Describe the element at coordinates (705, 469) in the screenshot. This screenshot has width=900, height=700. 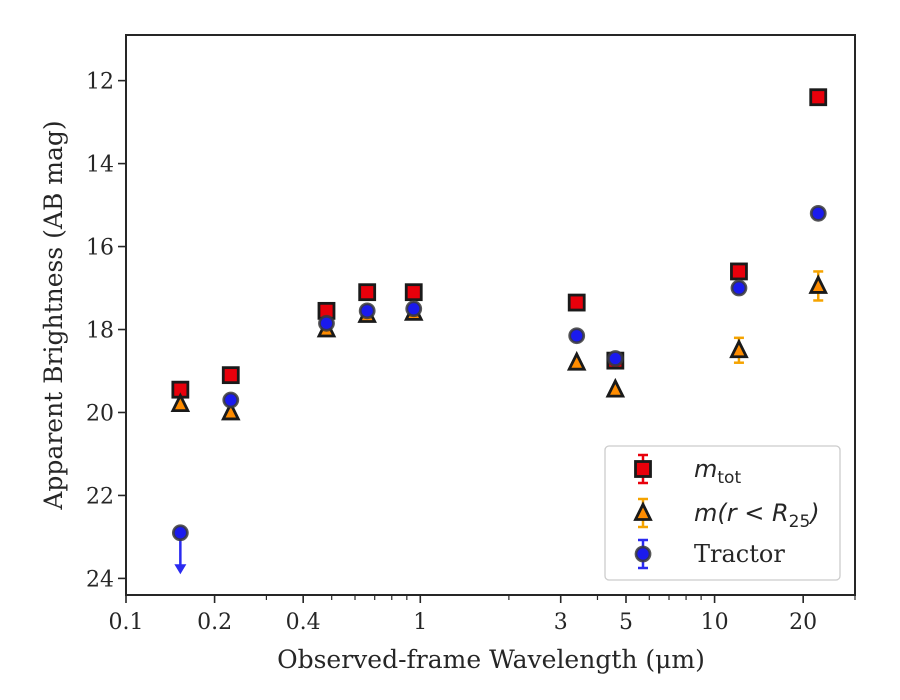
I see `legend-label-main: m` at that location.